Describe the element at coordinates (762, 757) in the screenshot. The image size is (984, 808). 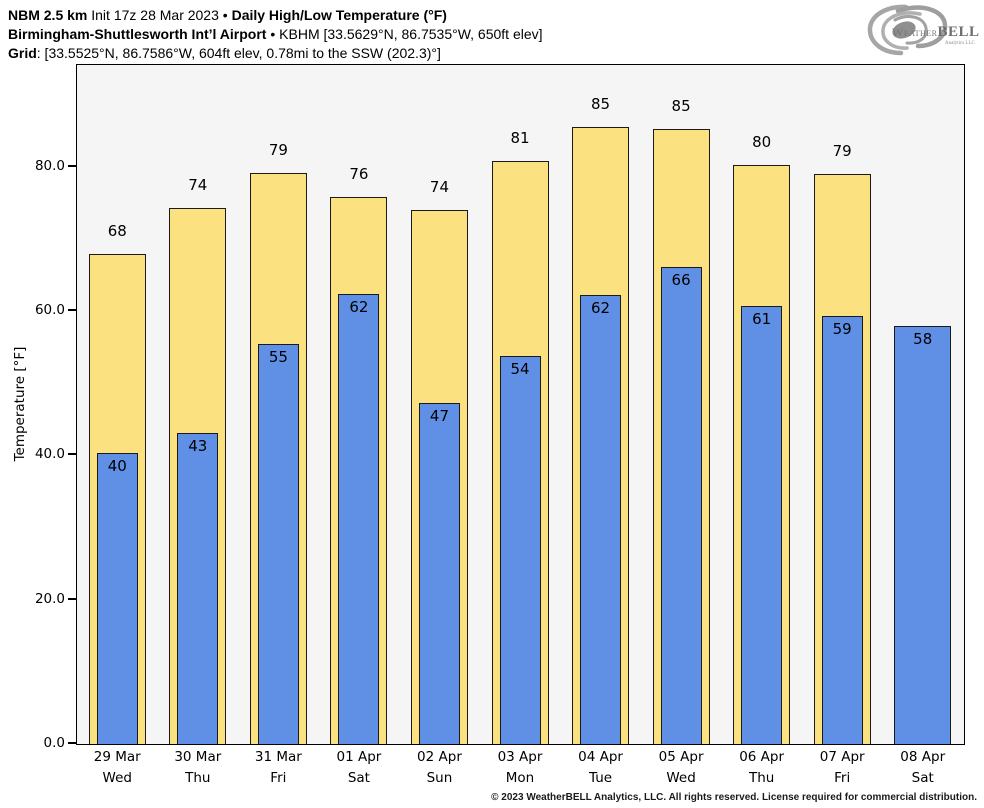
I see `x-tick-date: 06 Apr` at that location.